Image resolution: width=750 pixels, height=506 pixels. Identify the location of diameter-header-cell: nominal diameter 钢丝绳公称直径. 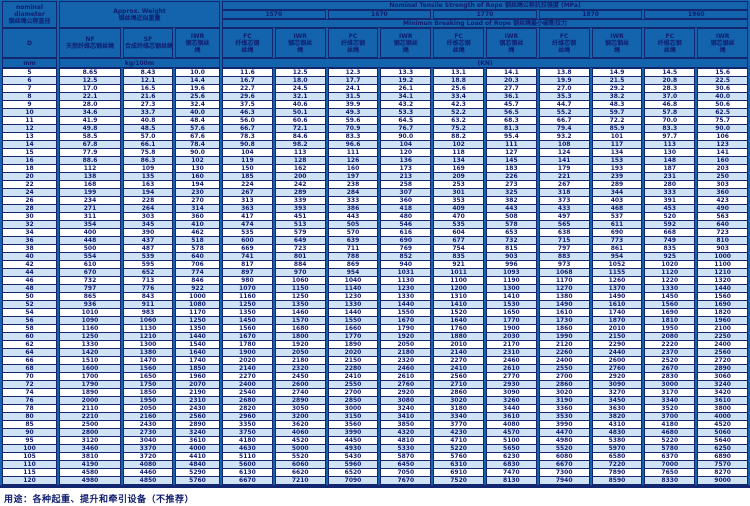
(29, 14).